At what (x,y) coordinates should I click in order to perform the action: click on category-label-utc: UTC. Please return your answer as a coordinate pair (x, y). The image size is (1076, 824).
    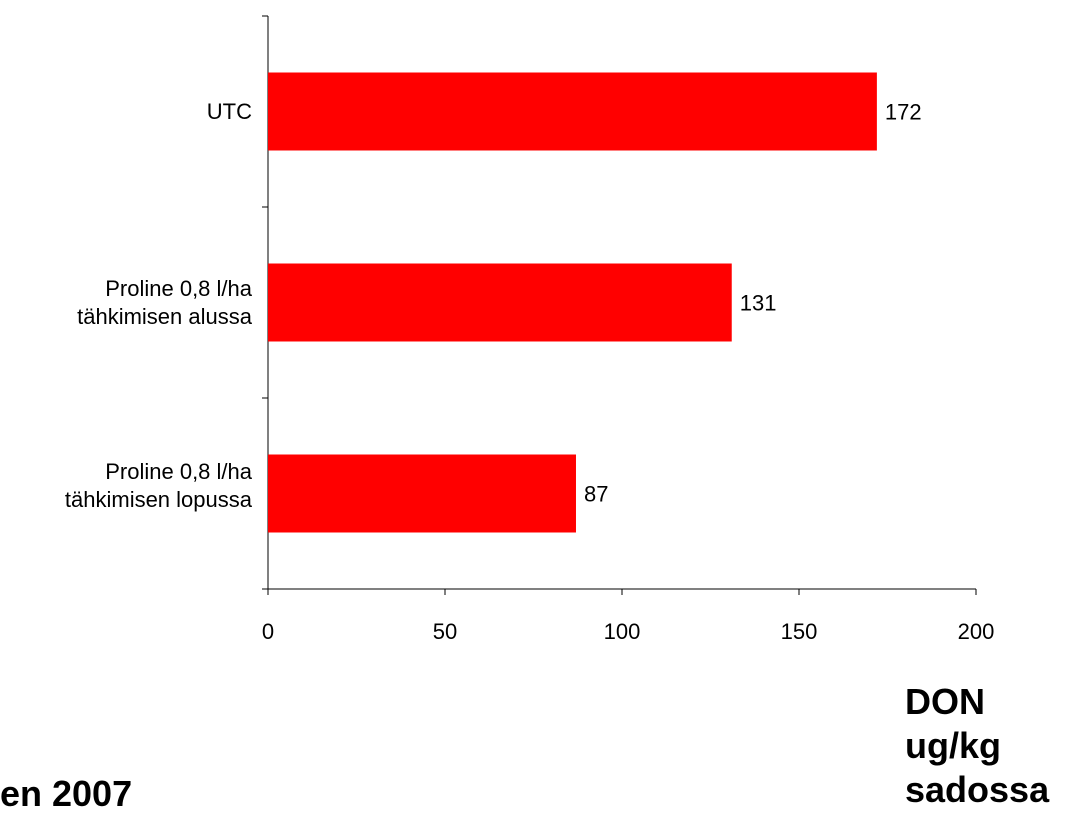
    Looking at the image, I should click on (126, 112).